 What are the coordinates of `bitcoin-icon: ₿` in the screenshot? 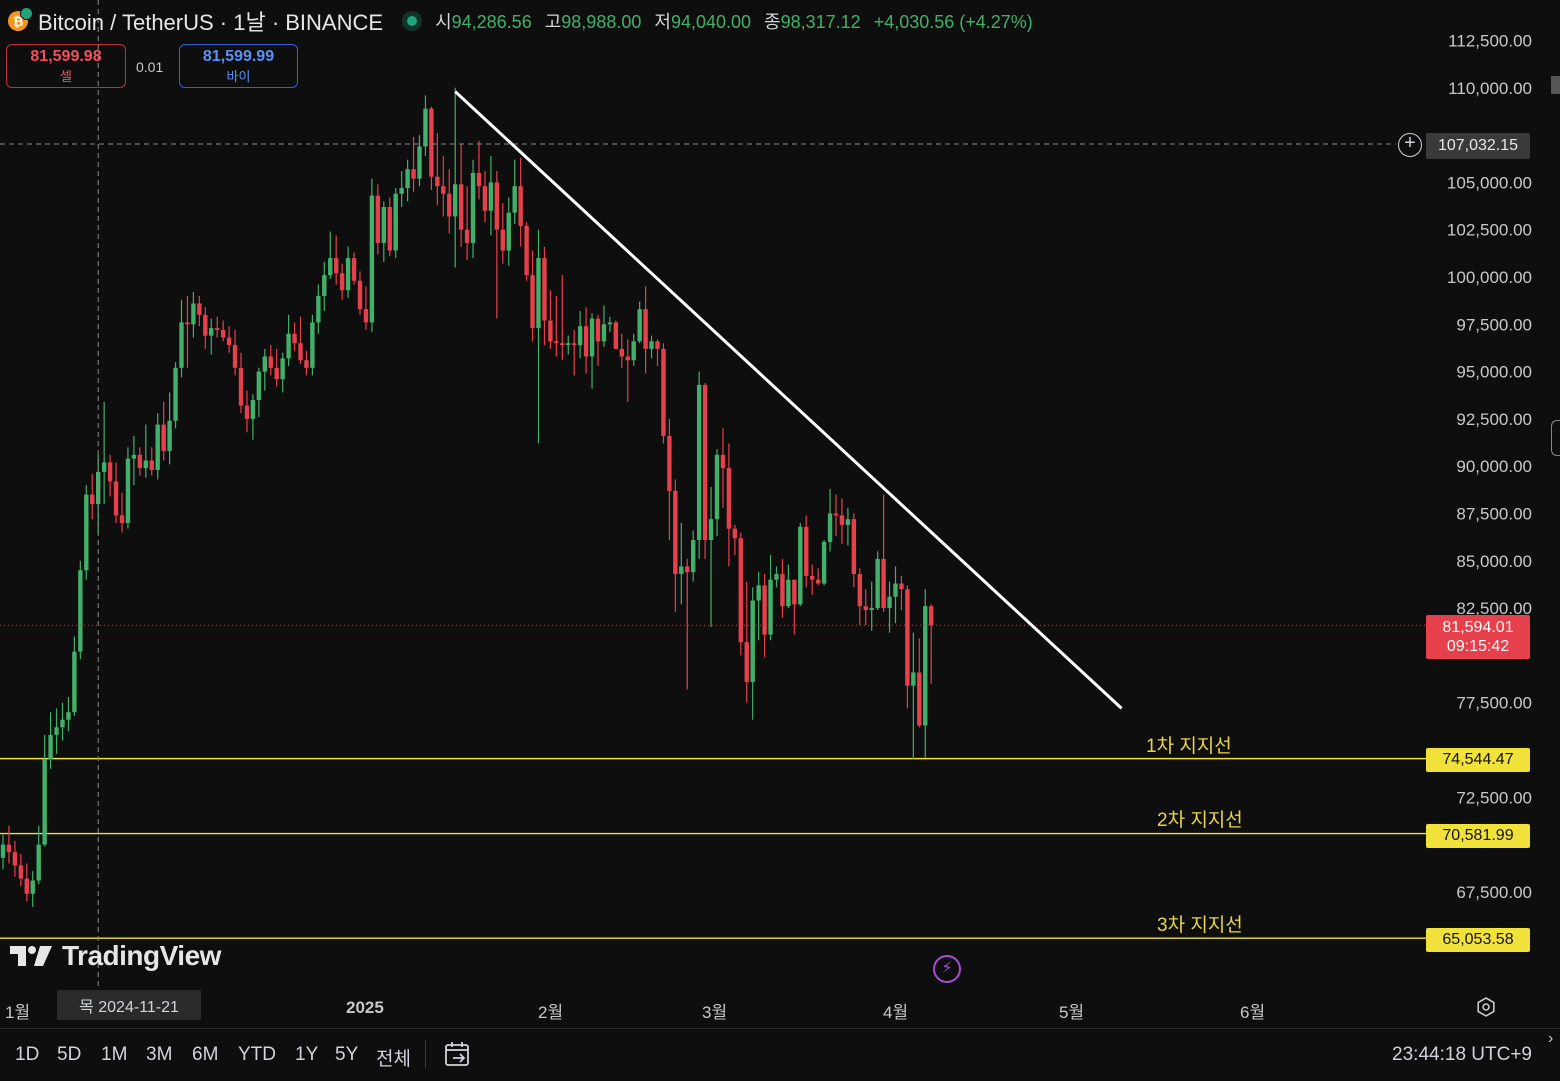 It's located at (20, 19).